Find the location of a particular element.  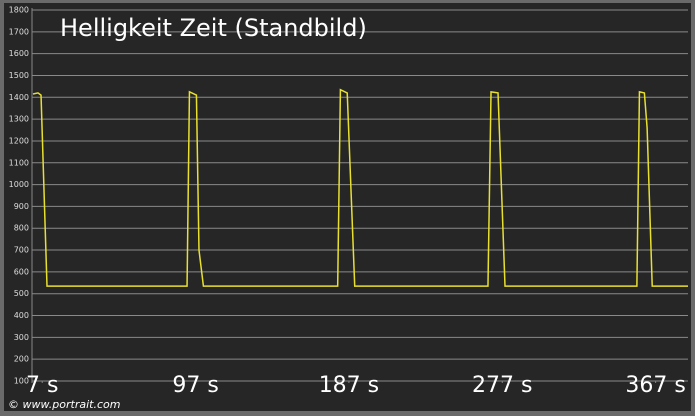

y-tick-label: 1300 is located at coordinates (19, 119).